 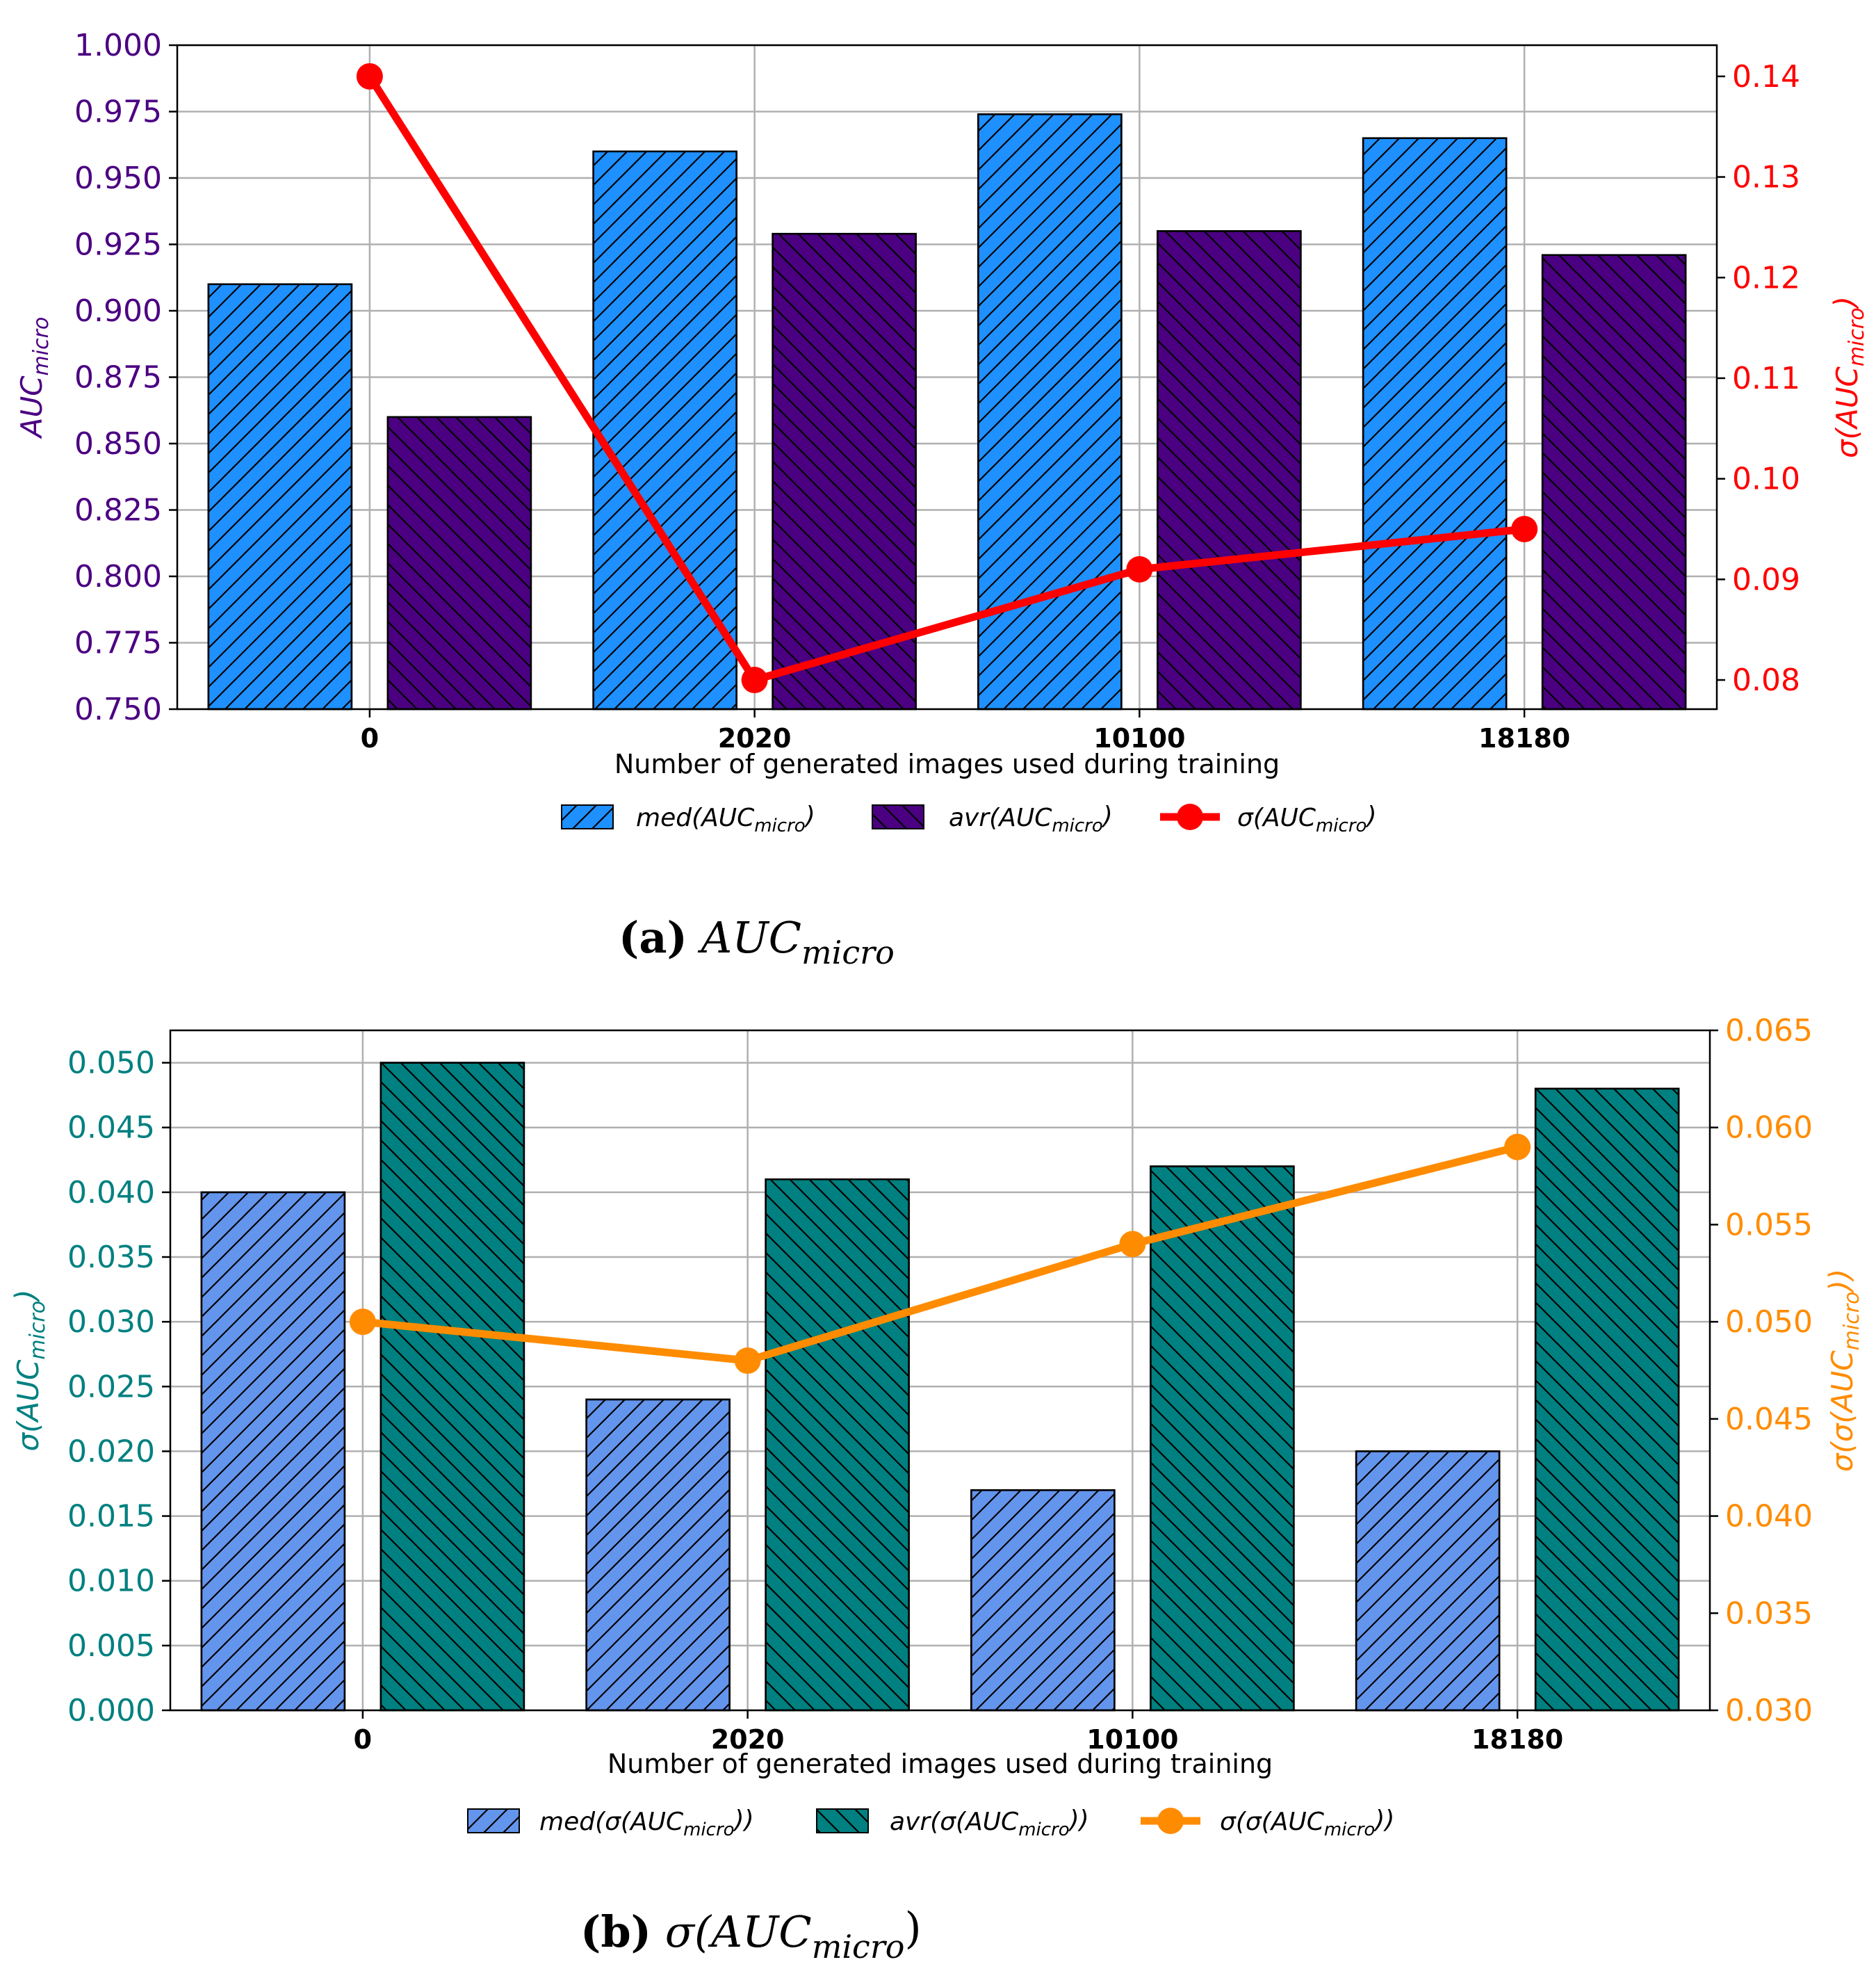 What do you see at coordinates (1307, 1823) in the screenshot?
I see `legend-label: σ(σ(AUCmicro))` at bounding box center [1307, 1823].